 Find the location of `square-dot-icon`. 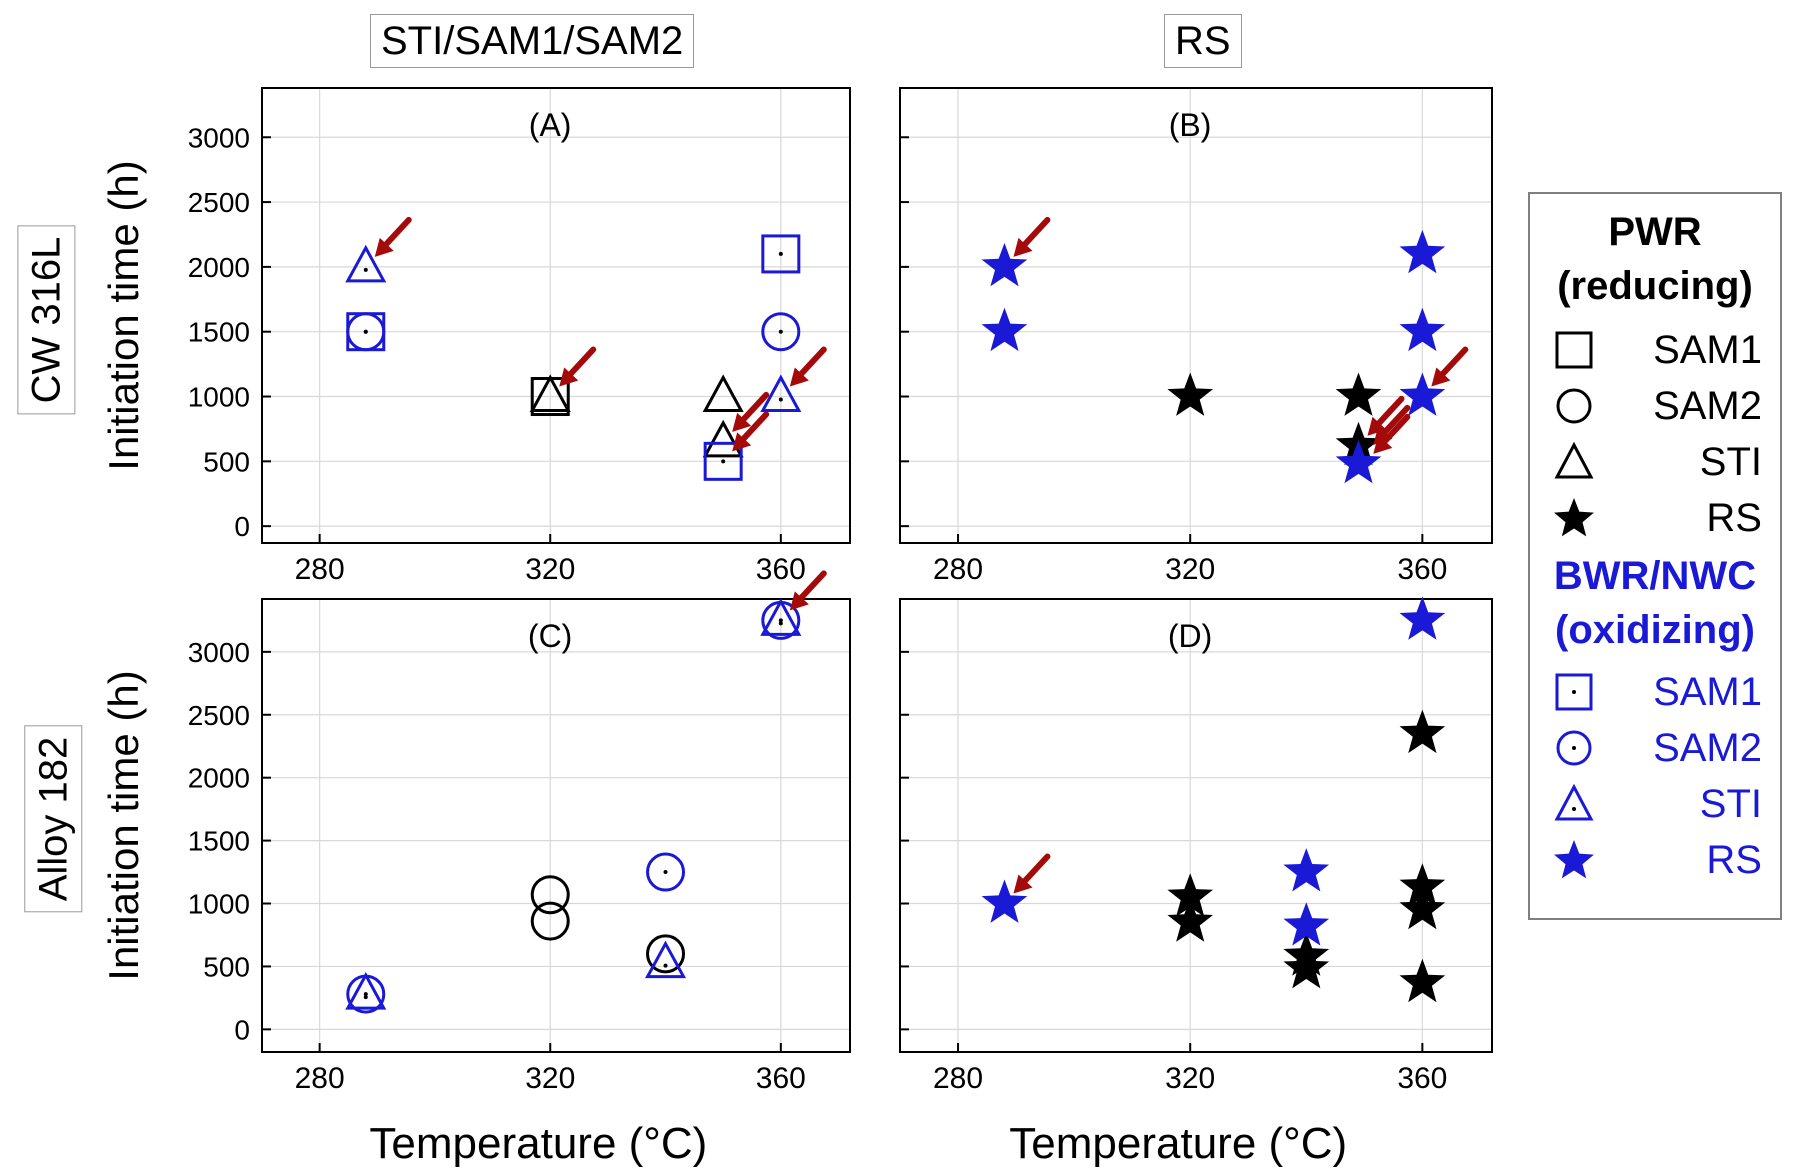

square-dot-icon is located at coordinates (1574, 692).